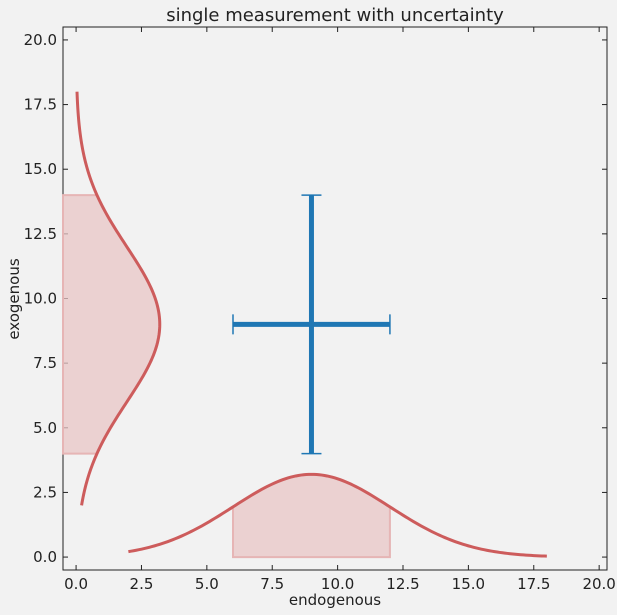  What do you see at coordinates (40, 299) in the screenshot?
I see `y-tick-label: 10.0` at bounding box center [40, 299].